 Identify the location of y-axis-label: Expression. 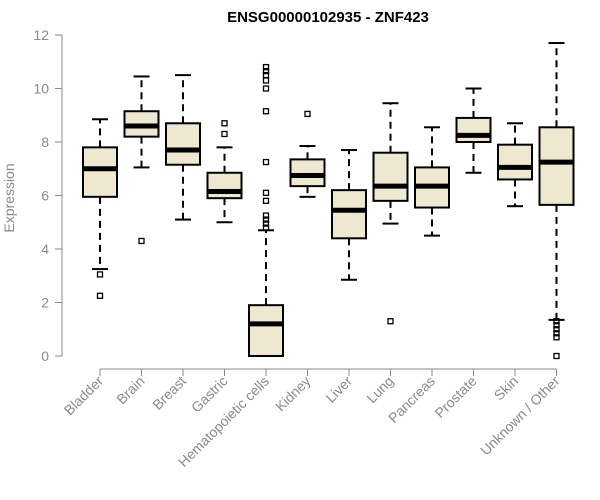
(9, 197).